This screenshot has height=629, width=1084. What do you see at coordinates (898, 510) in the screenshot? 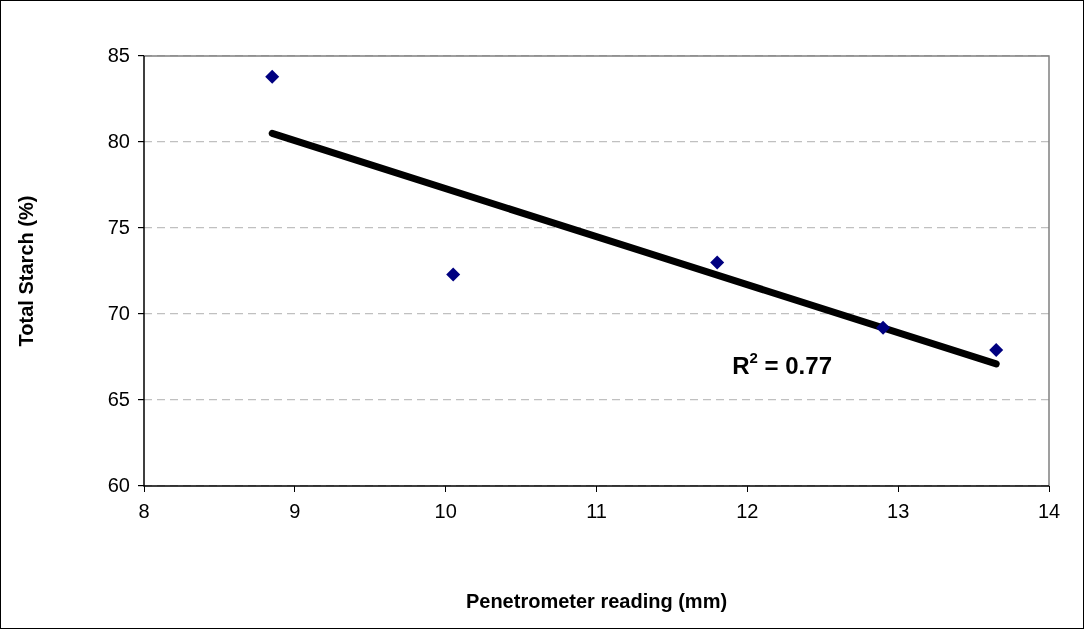
I see `x-tick-label: 13` at bounding box center [898, 510].